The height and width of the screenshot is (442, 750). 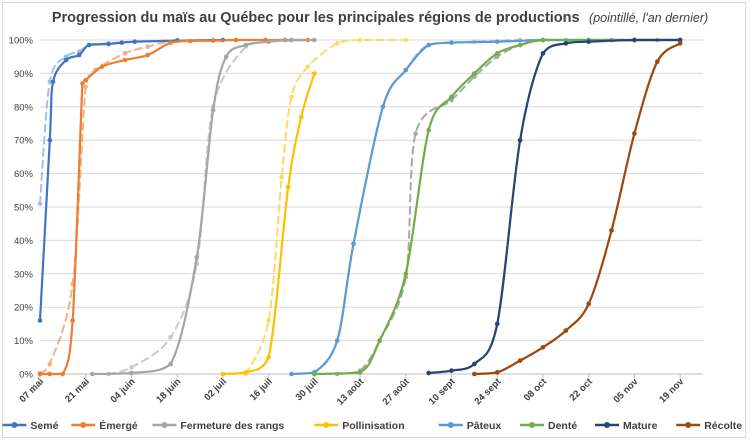 I want to click on x-tick-label: 10 sept, so click(x=443, y=392).